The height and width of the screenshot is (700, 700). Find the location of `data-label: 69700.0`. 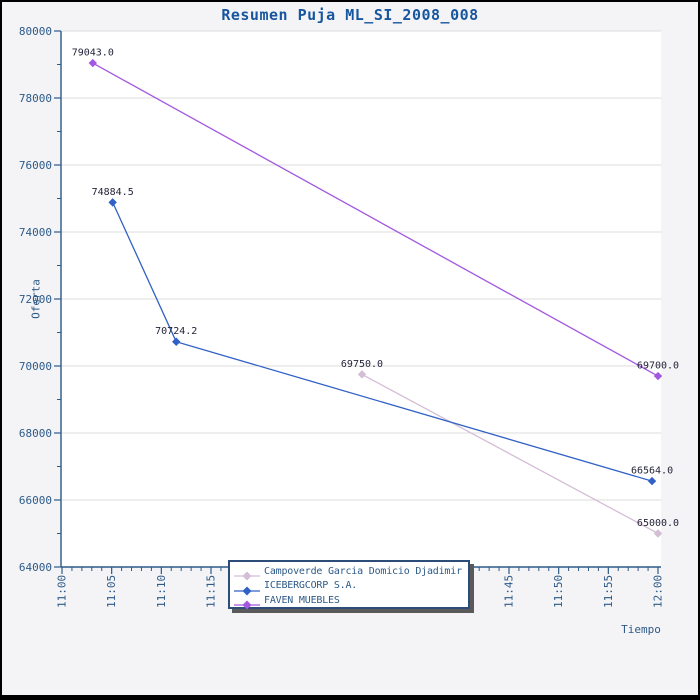

data-label: 69700.0 is located at coordinates (658, 366).